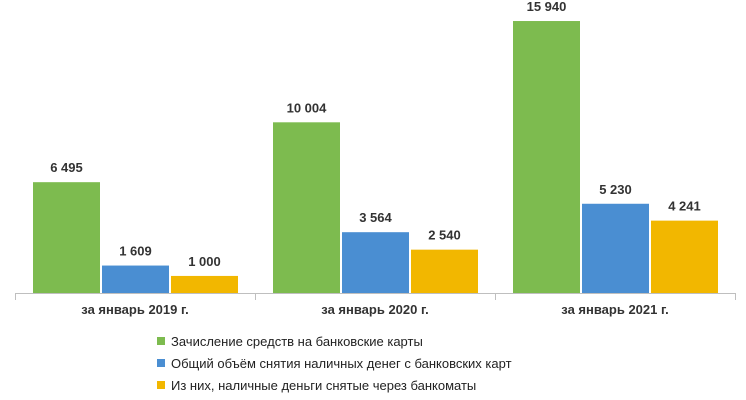 This screenshot has height=400, width=746. I want to click on data-label: 2 540, so click(444, 235).